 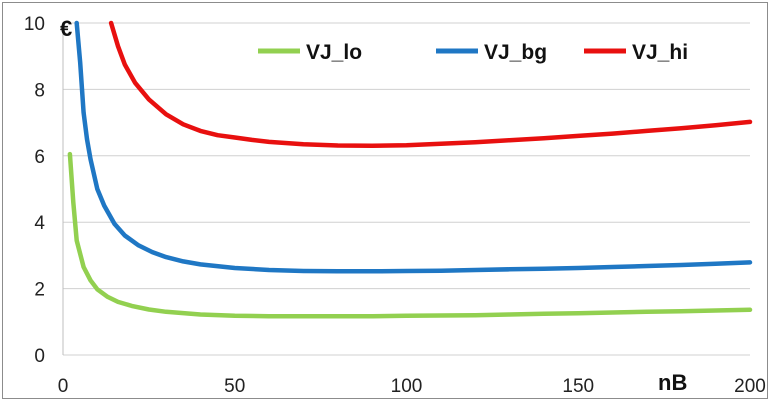 I want to click on y-tick-label: 6, so click(x=39, y=157).